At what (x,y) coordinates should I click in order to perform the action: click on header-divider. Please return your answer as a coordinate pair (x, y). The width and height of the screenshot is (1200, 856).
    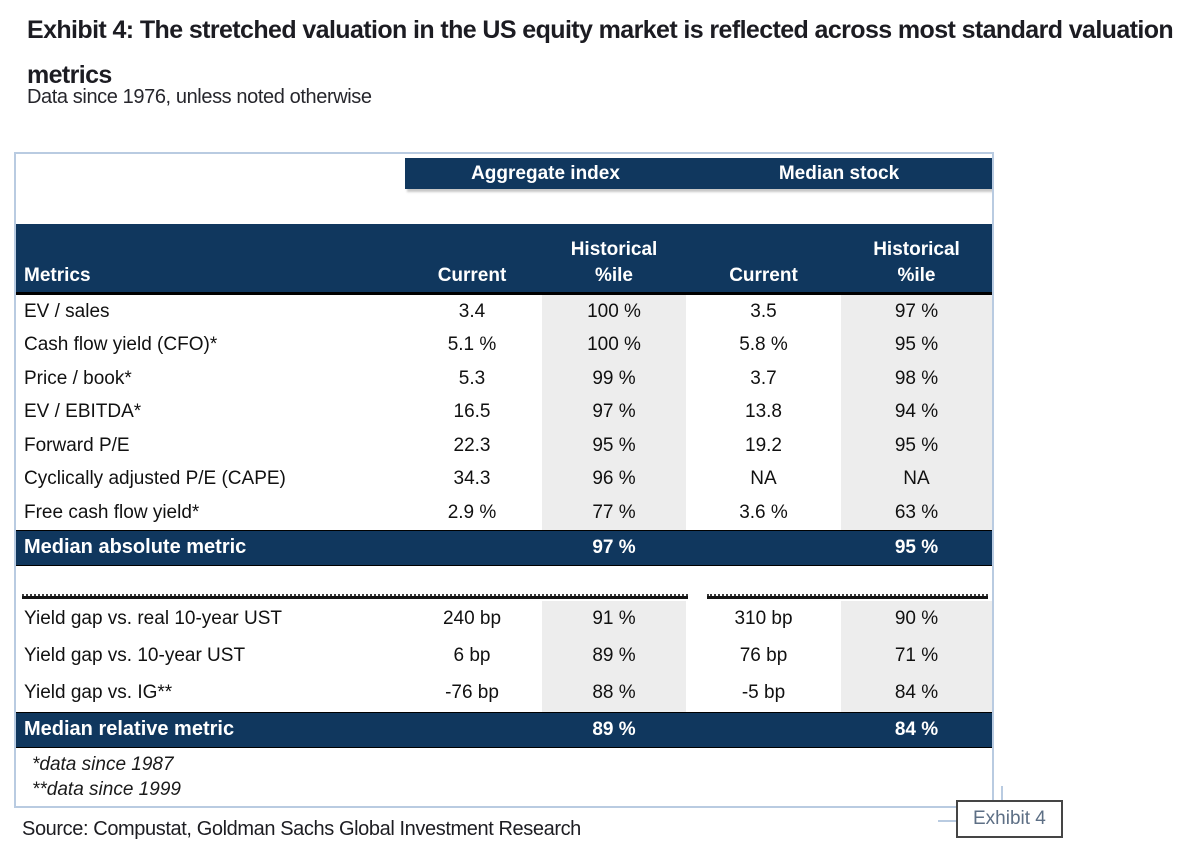
    Looking at the image, I should click on (504, 293).